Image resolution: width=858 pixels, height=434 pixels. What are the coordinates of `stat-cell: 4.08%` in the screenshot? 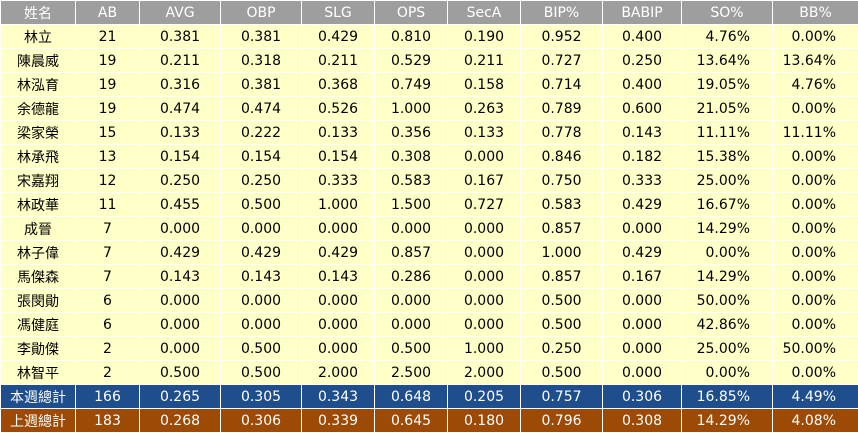 It's located at (815, 420).